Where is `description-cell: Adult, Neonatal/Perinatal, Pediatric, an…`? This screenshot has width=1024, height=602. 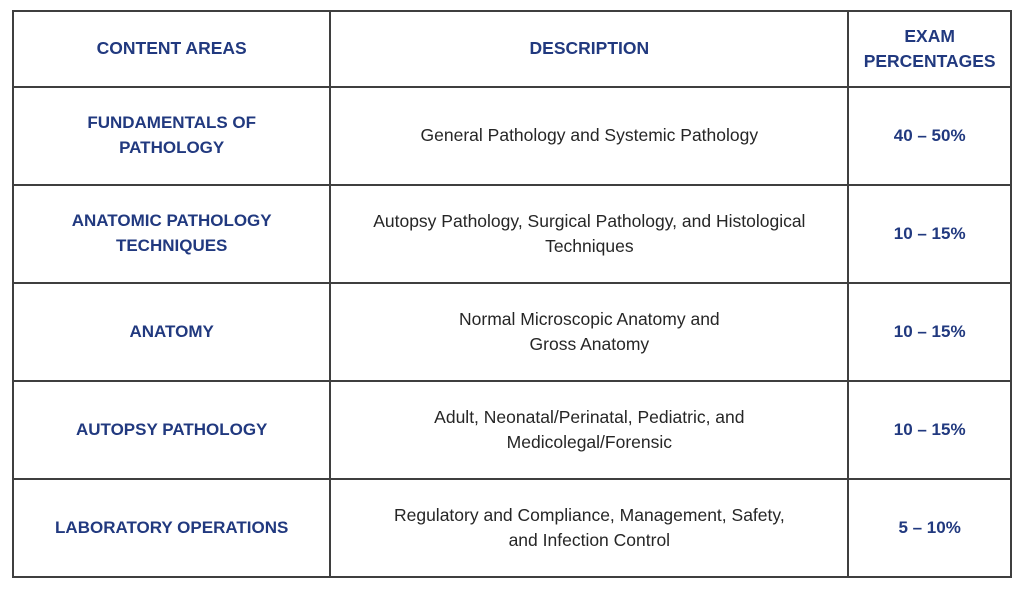
description-cell: Adult, Neonatal/Perinatal, Pediatric, an… is located at coordinates (589, 430).